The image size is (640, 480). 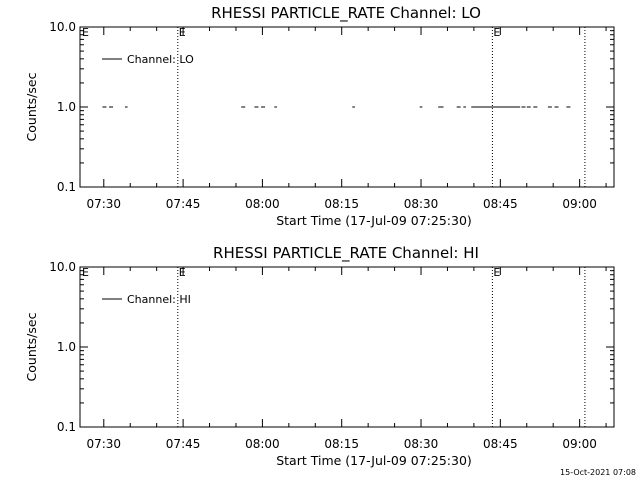 I want to click on panel1-x-tick-label: 08:30, so click(x=421, y=204).